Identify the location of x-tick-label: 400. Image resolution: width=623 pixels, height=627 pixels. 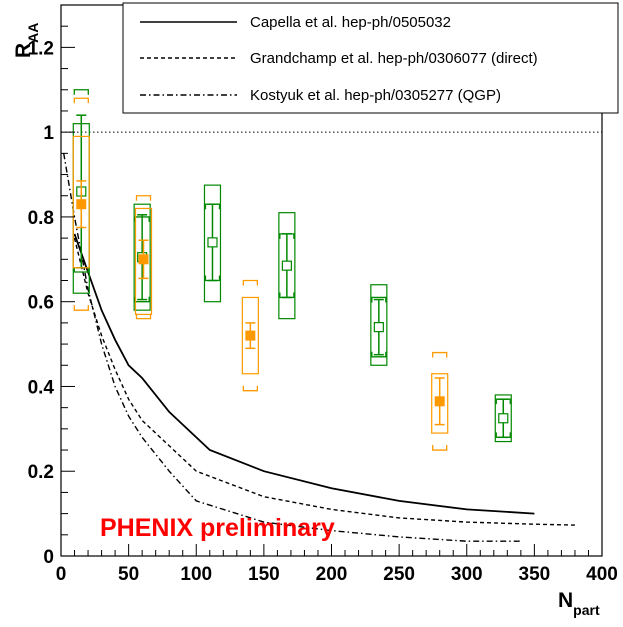
(602, 574).